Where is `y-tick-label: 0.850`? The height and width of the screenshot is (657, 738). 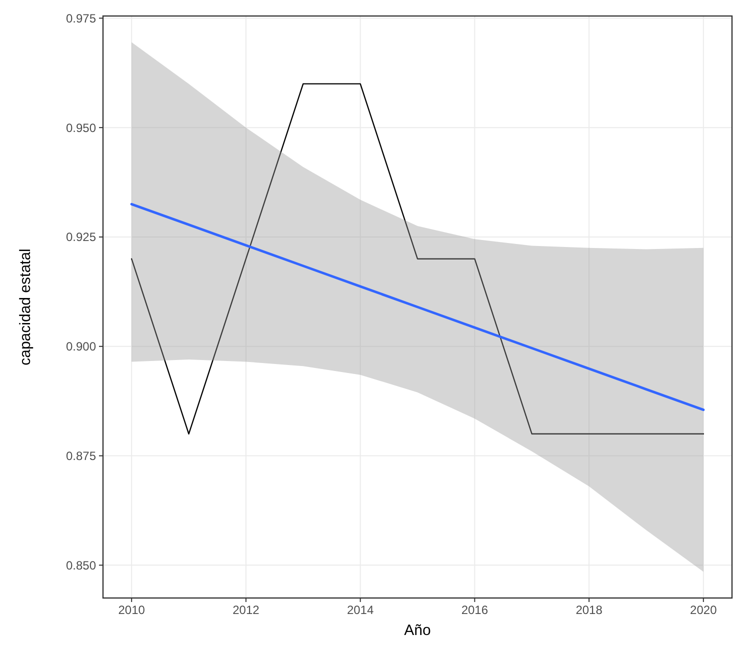 y-tick-label: 0.850 is located at coordinates (81, 565).